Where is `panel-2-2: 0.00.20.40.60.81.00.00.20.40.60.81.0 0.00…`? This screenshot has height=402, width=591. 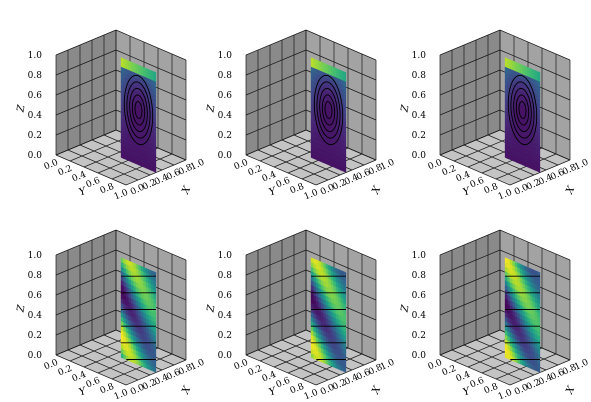
panel-2-2: 0.00.20.40.60.81.00.00.20.40.60.81.0 0.00… is located at coordinates (300, 315).